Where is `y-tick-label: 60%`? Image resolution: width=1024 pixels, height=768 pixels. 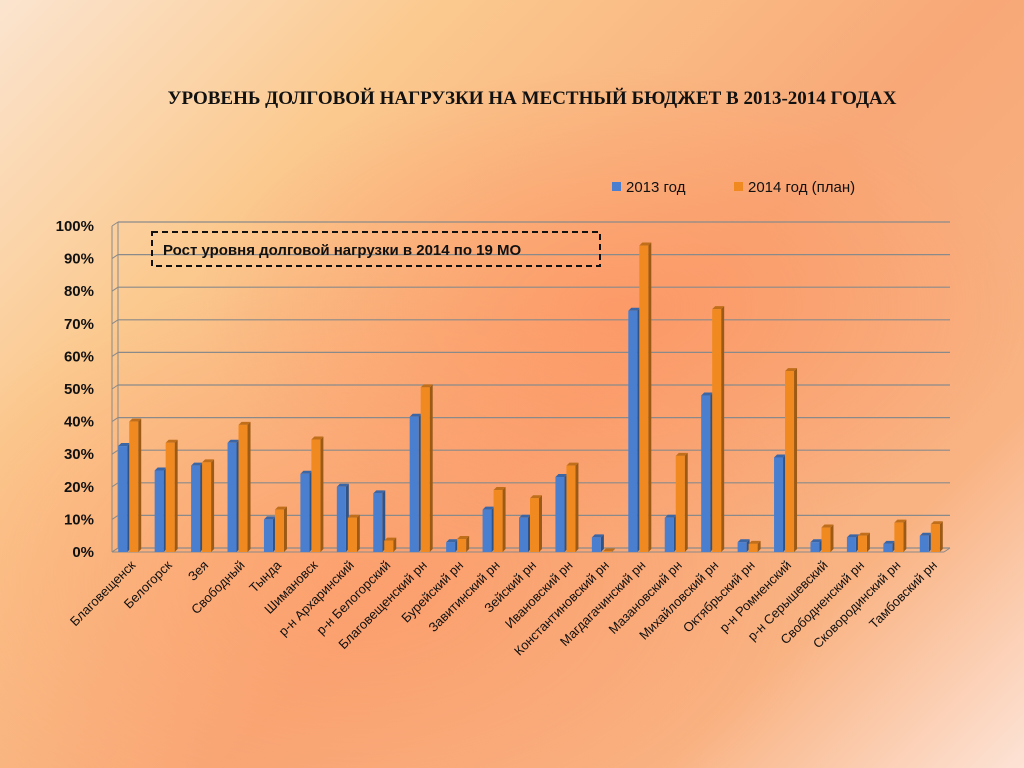 y-tick-label: 60% is located at coordinates (79, 356).